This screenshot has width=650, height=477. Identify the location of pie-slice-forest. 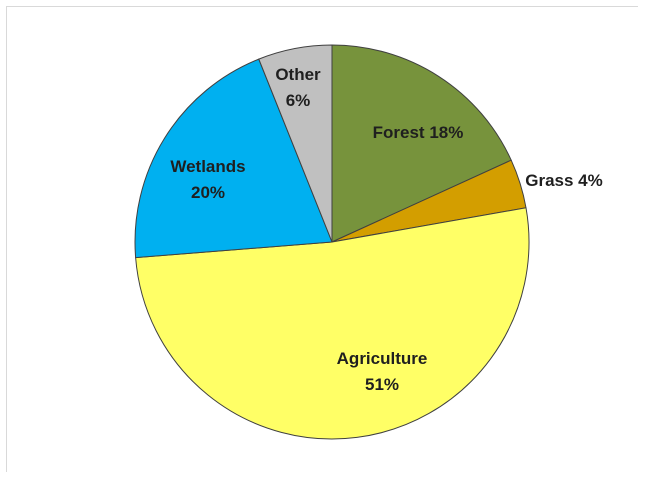
(421, 143).